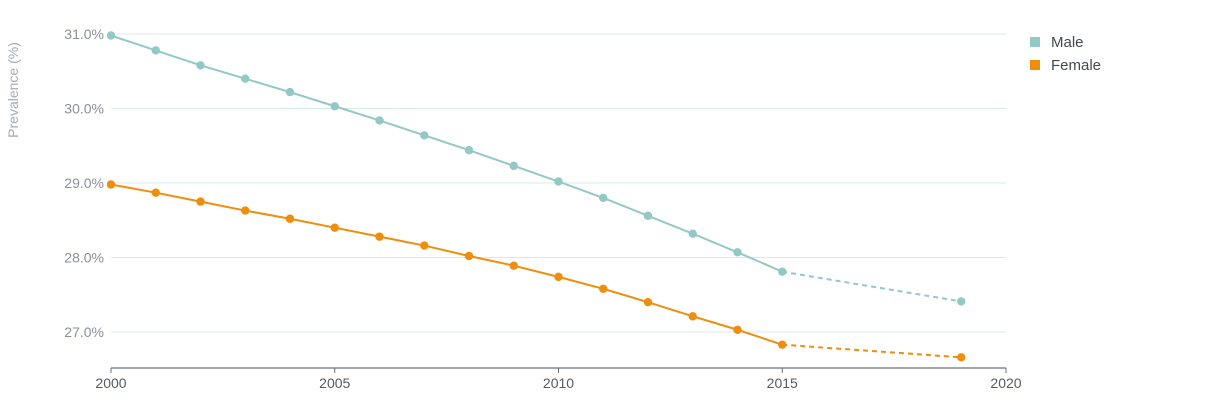  Describe the element at coordinates (84, 183) in the screenshot. I see `y-tick-label: 29.0%` at that location.